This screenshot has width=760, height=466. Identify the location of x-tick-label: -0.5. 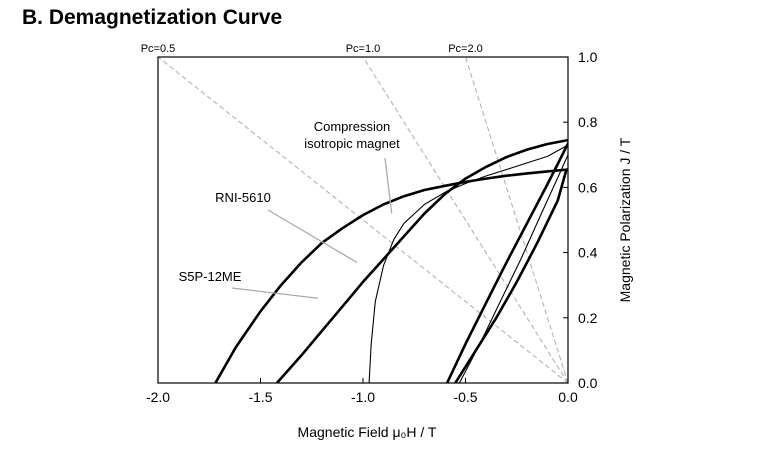
(465, 397).